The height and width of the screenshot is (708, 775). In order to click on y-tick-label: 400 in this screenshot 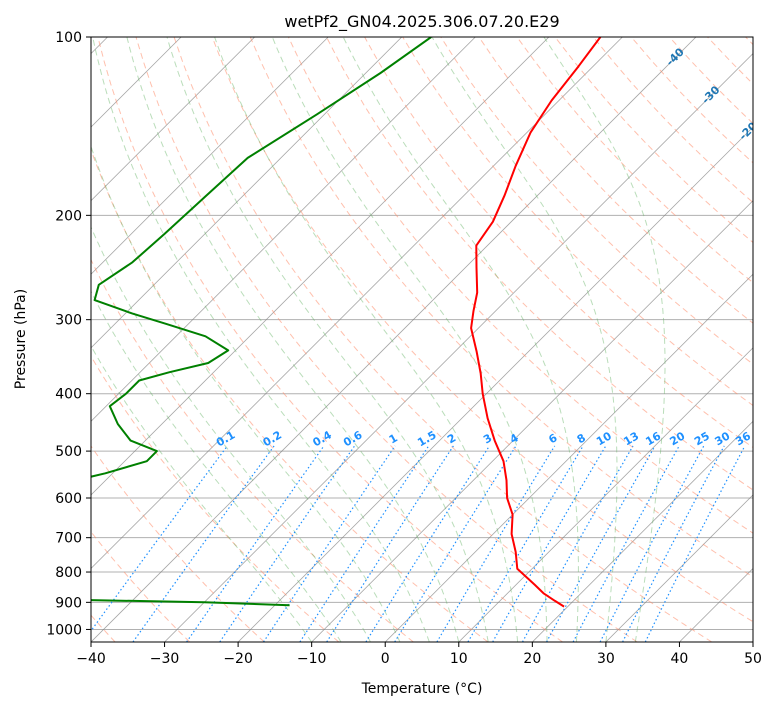, I will do `click(68, 395)`.